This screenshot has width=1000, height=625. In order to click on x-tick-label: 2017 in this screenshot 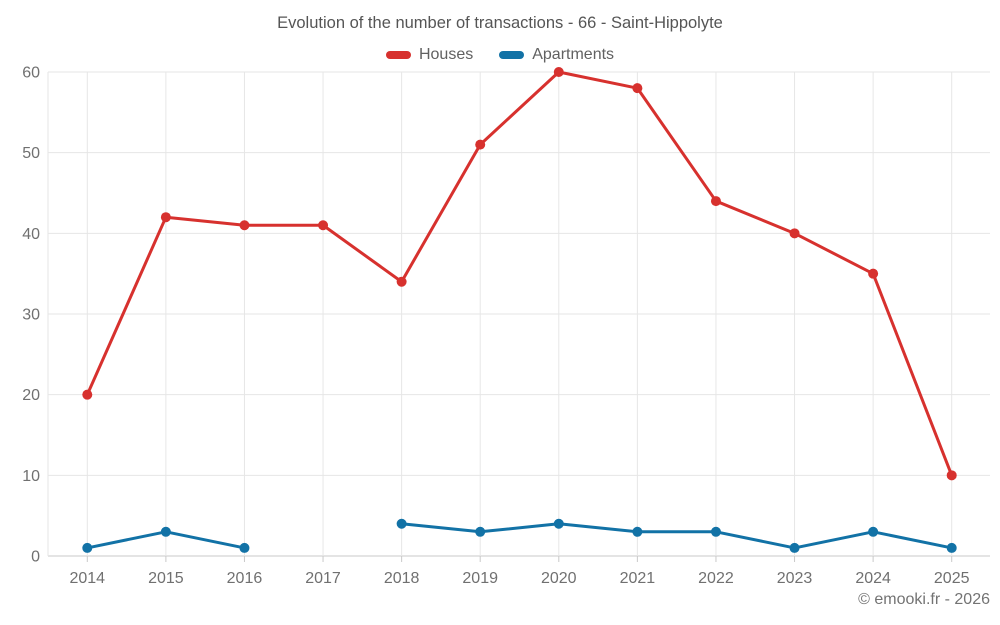, I will do `click(323, 578)`.